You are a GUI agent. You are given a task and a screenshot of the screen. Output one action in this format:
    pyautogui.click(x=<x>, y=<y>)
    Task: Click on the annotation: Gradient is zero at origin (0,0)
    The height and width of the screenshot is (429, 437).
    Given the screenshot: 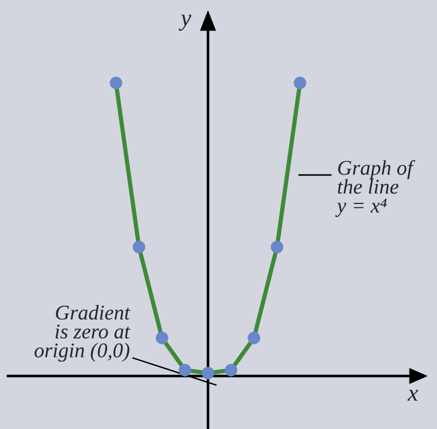 What is the action you would take?
    pyautogui.click(x=82, y=333)
    